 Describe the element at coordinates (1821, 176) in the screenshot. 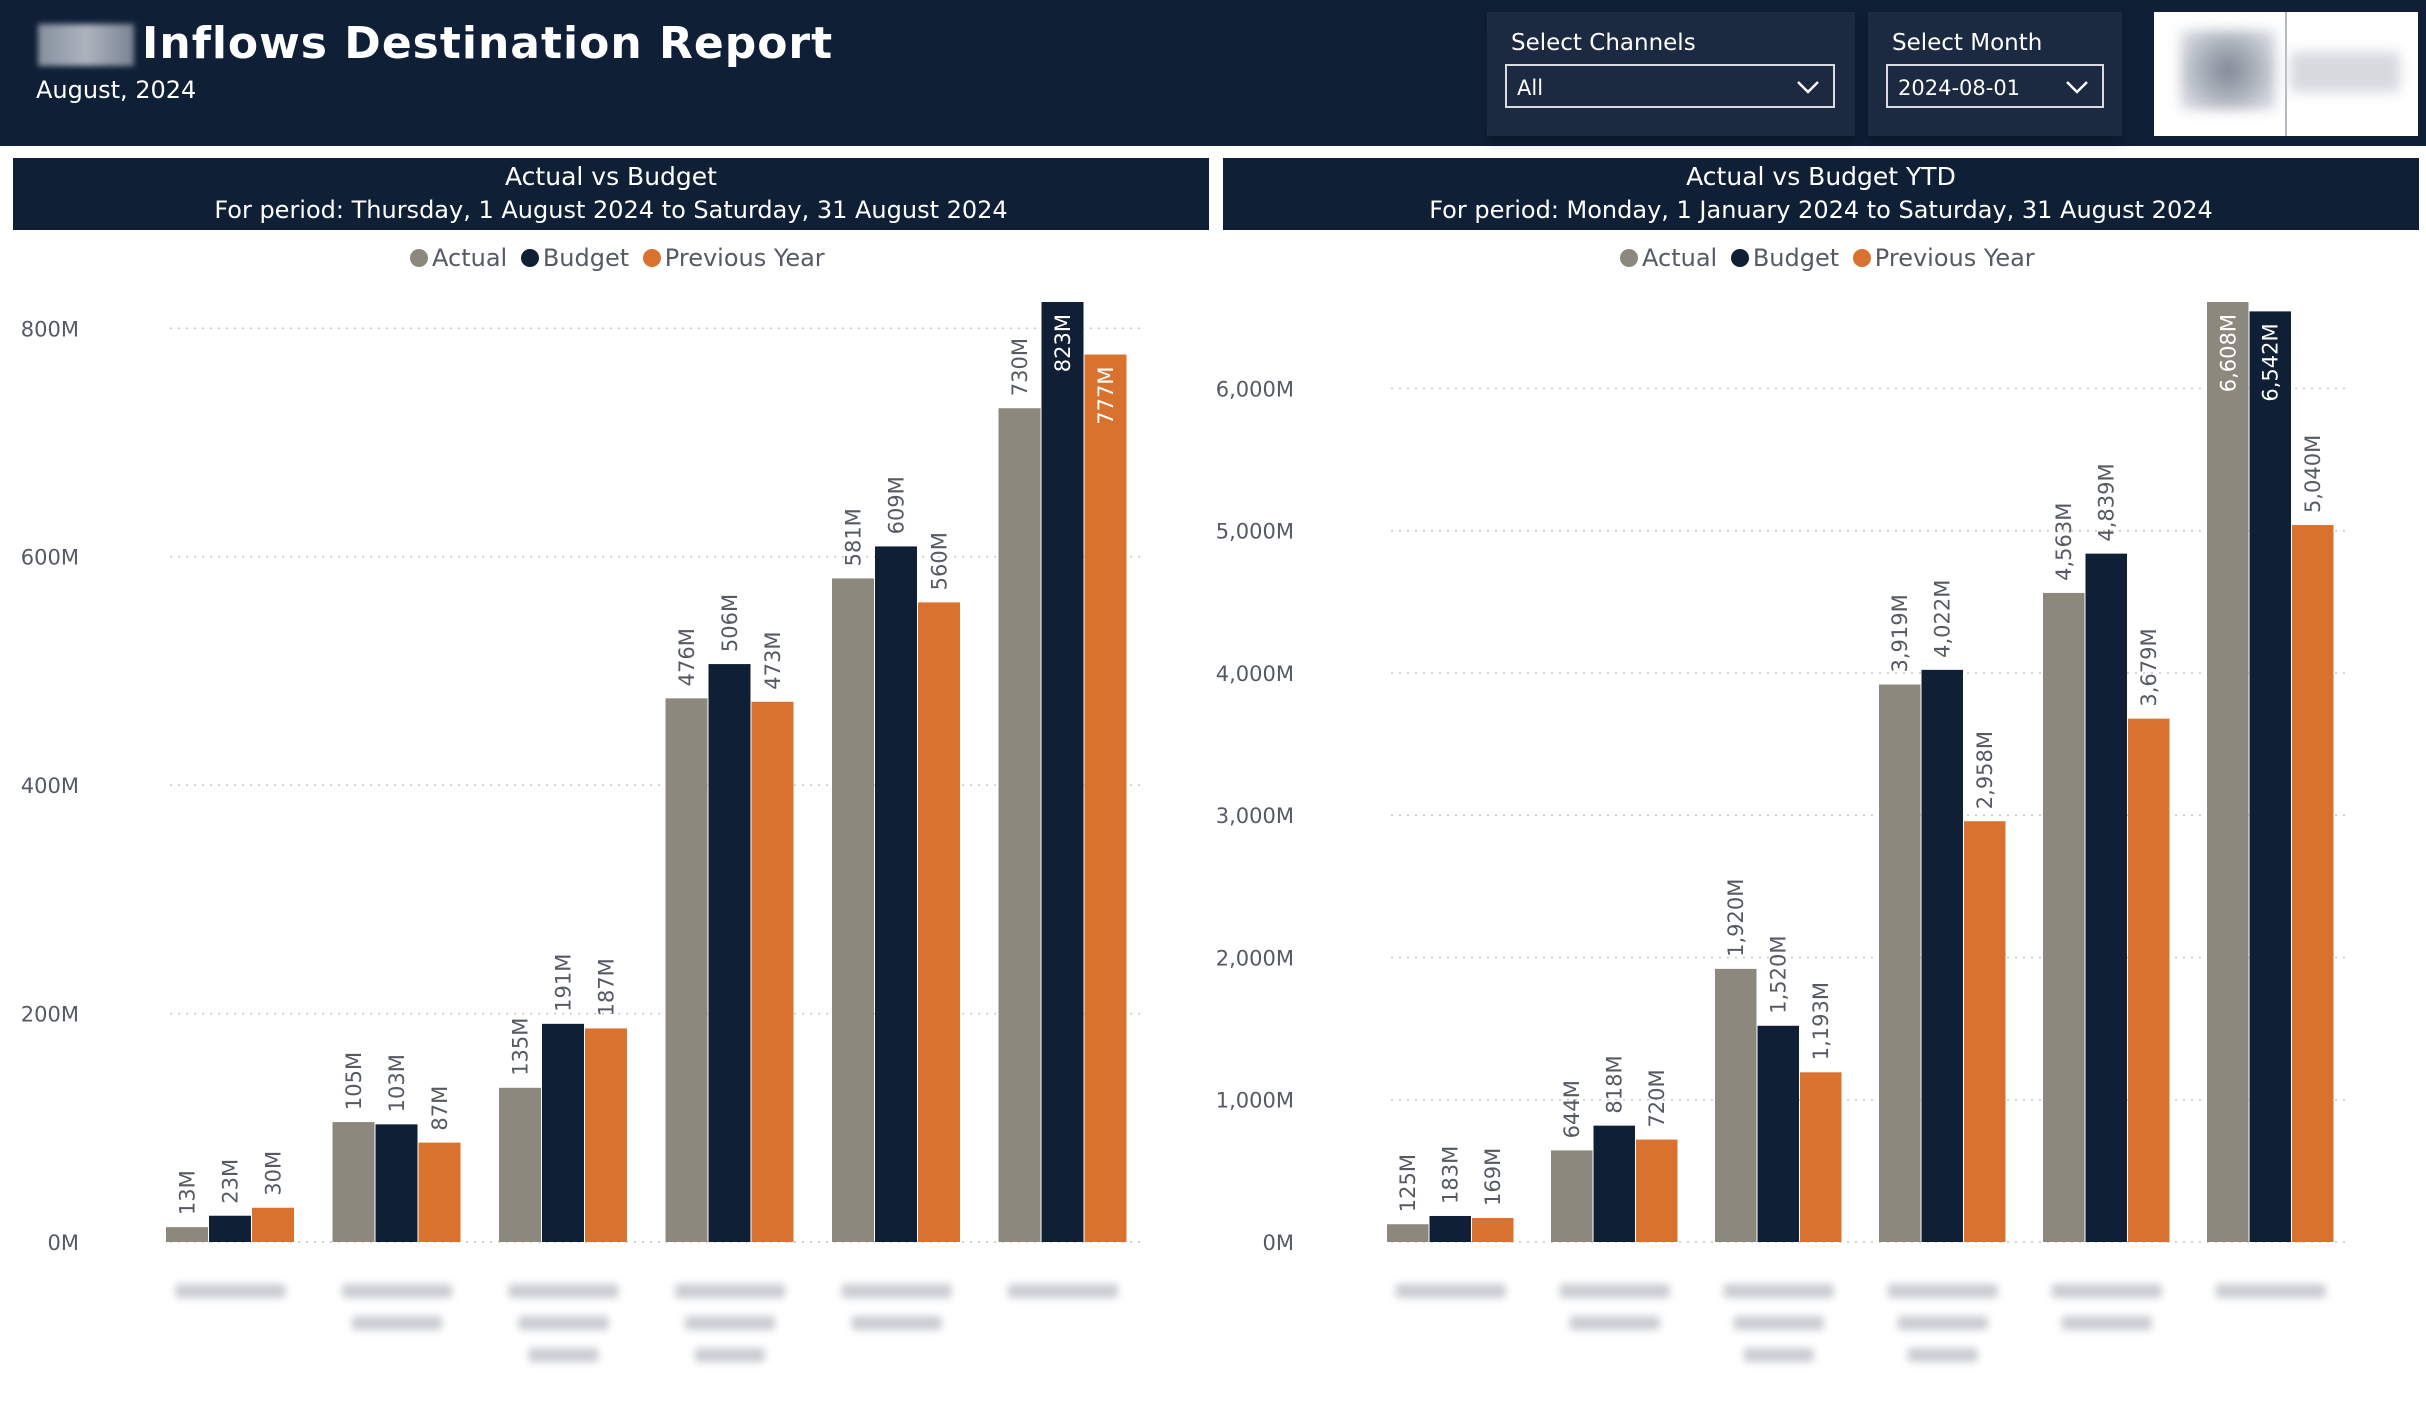

I see `right-chart-title: Actual vs Budget YTD` at that location.